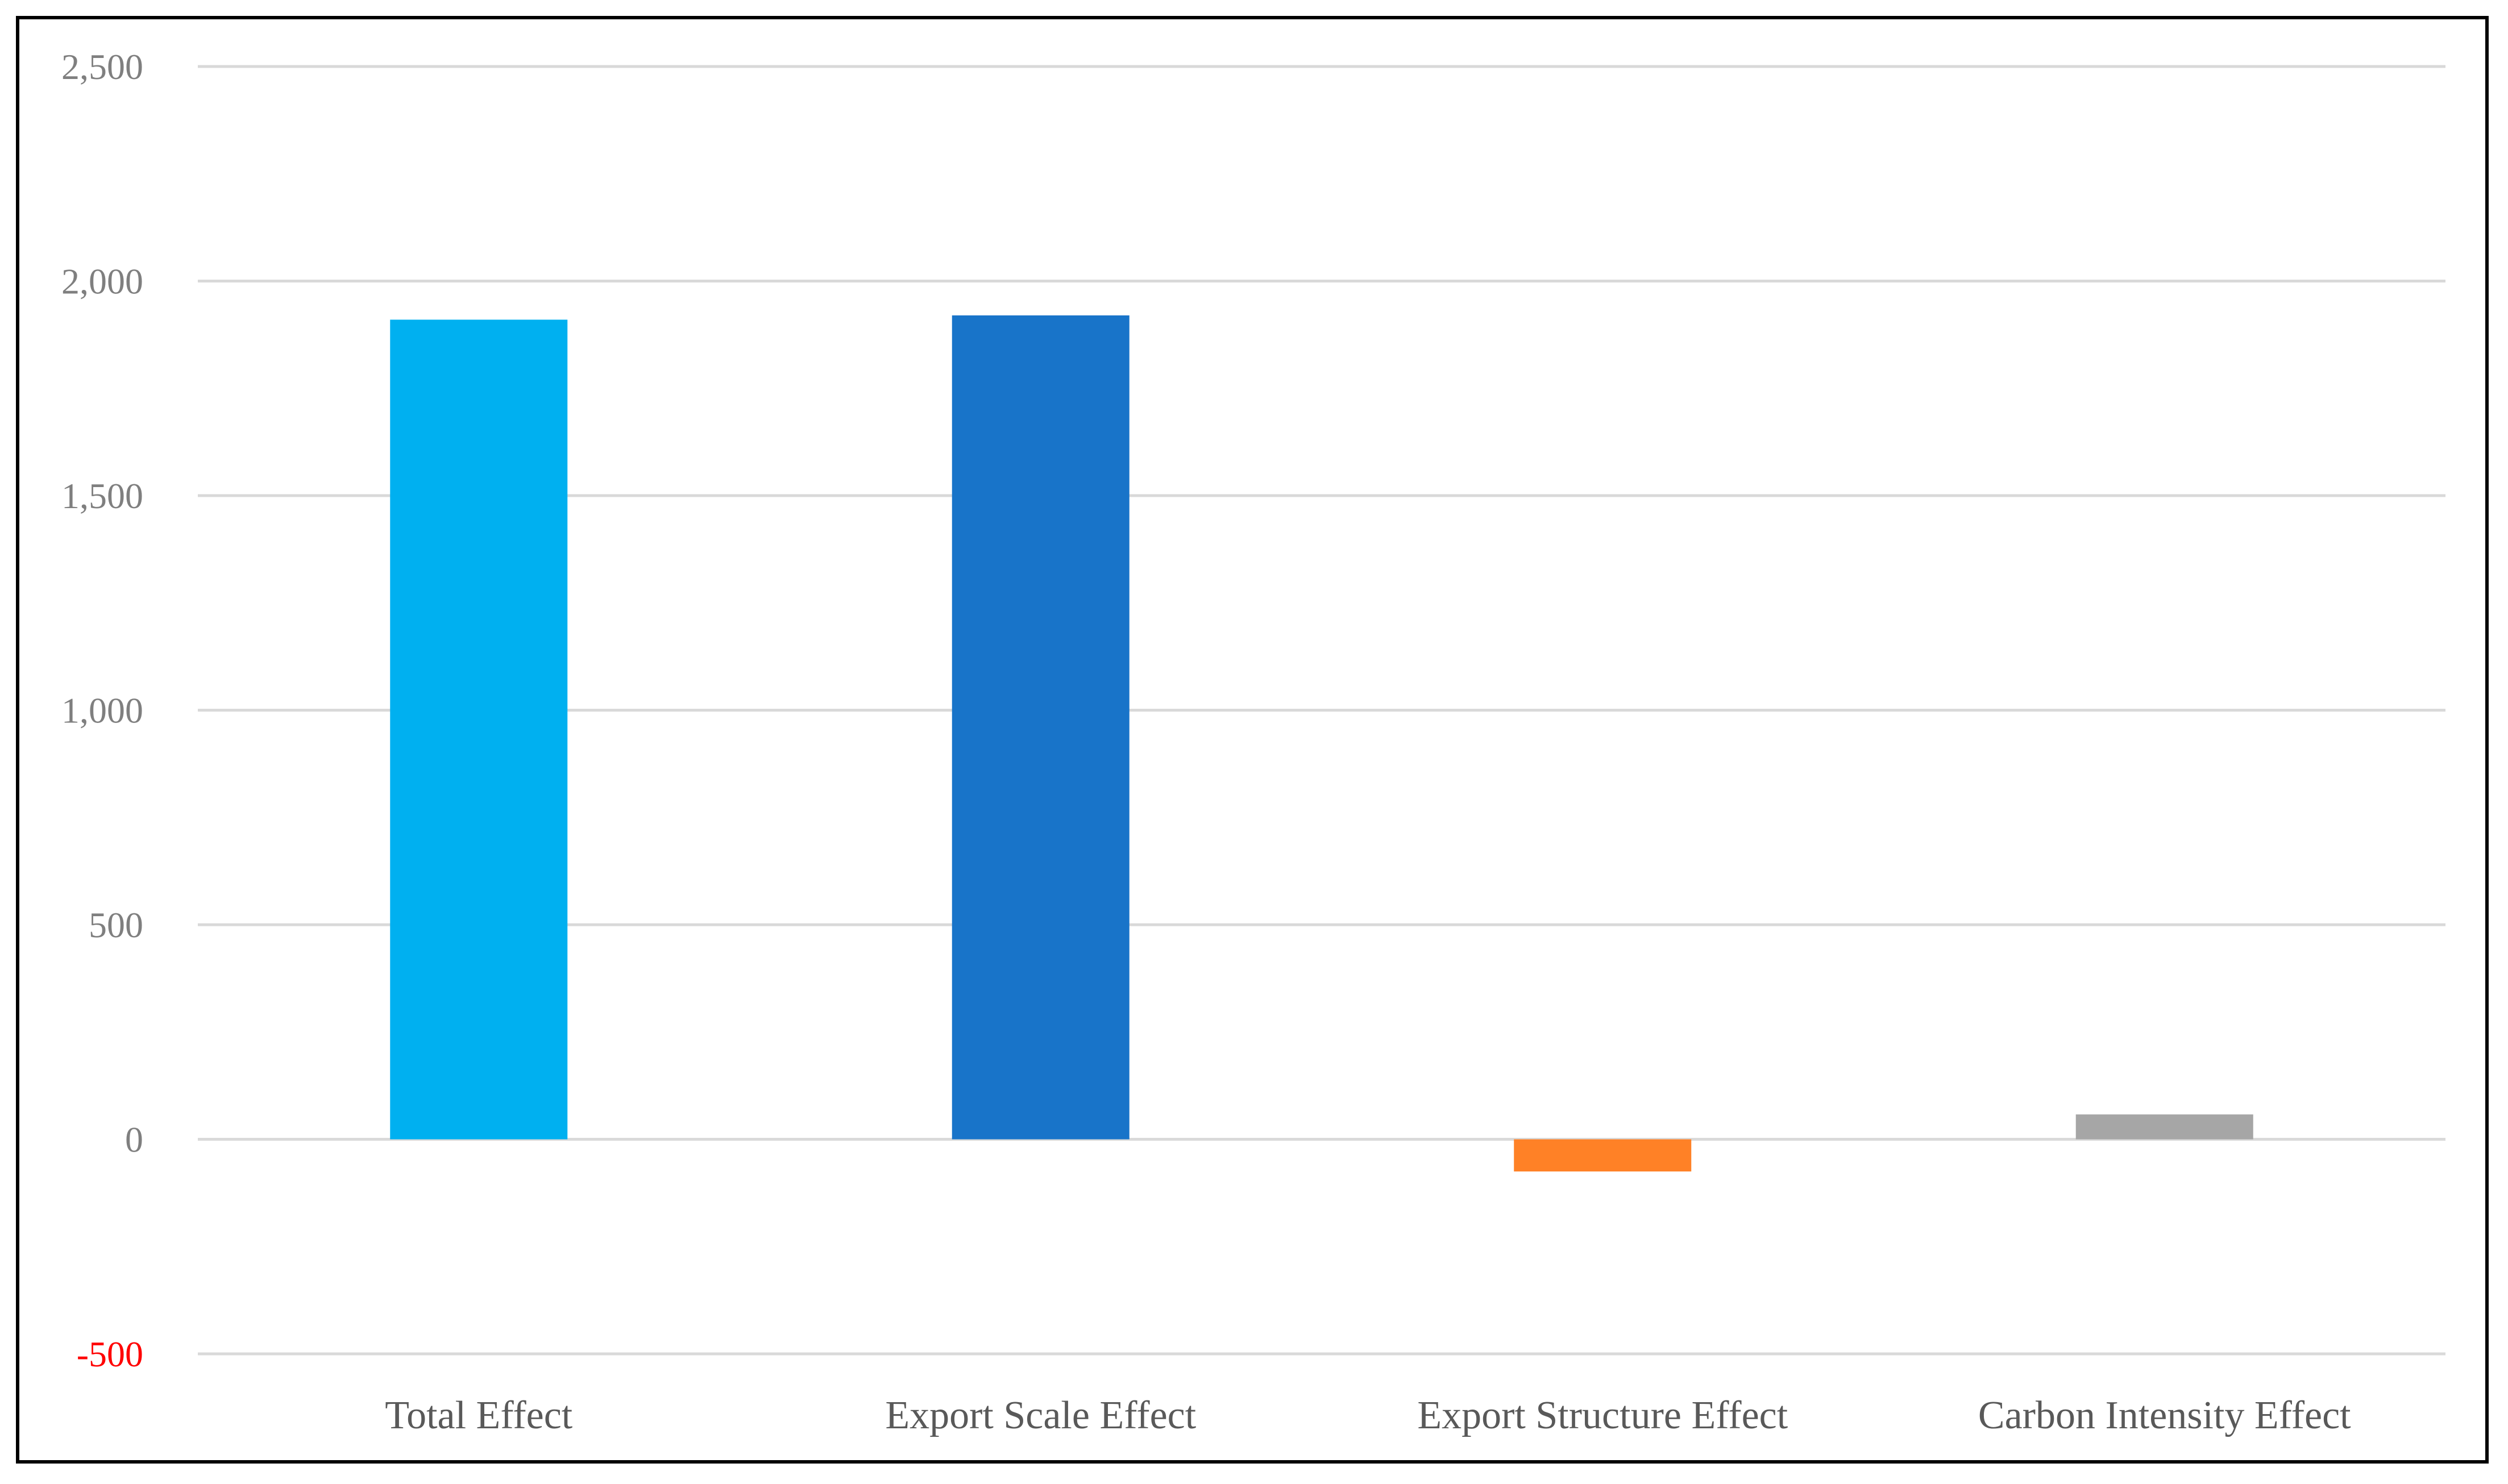 The width and height of the screenshot is (2508, 1484). I want to click on y-tick-label: 0, so click(134, 1140).